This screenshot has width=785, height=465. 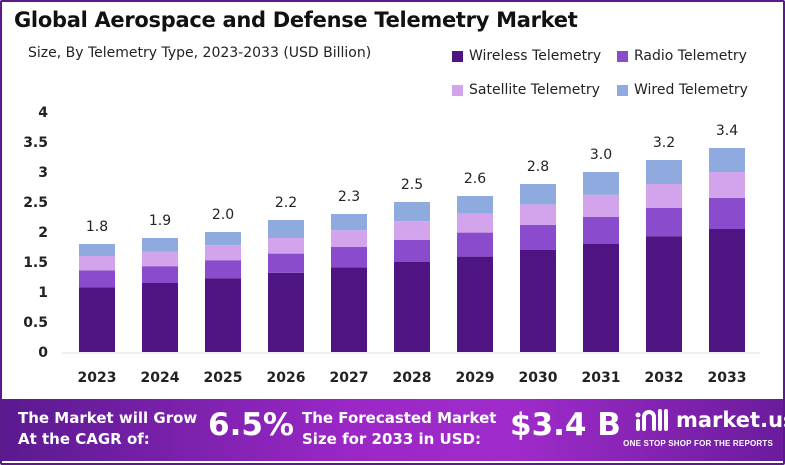 What do you see at coordinates (651, 420) in the screenshot?
I see `logo-icon` at bounding box center [651, 420].